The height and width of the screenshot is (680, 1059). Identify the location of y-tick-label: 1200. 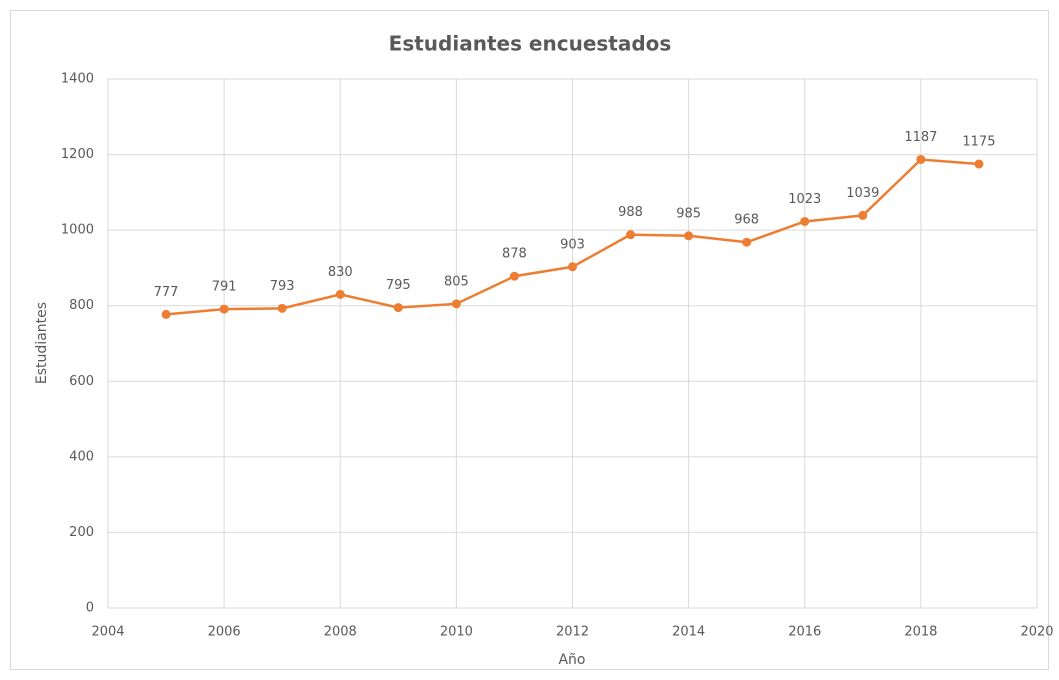
(77, 154).